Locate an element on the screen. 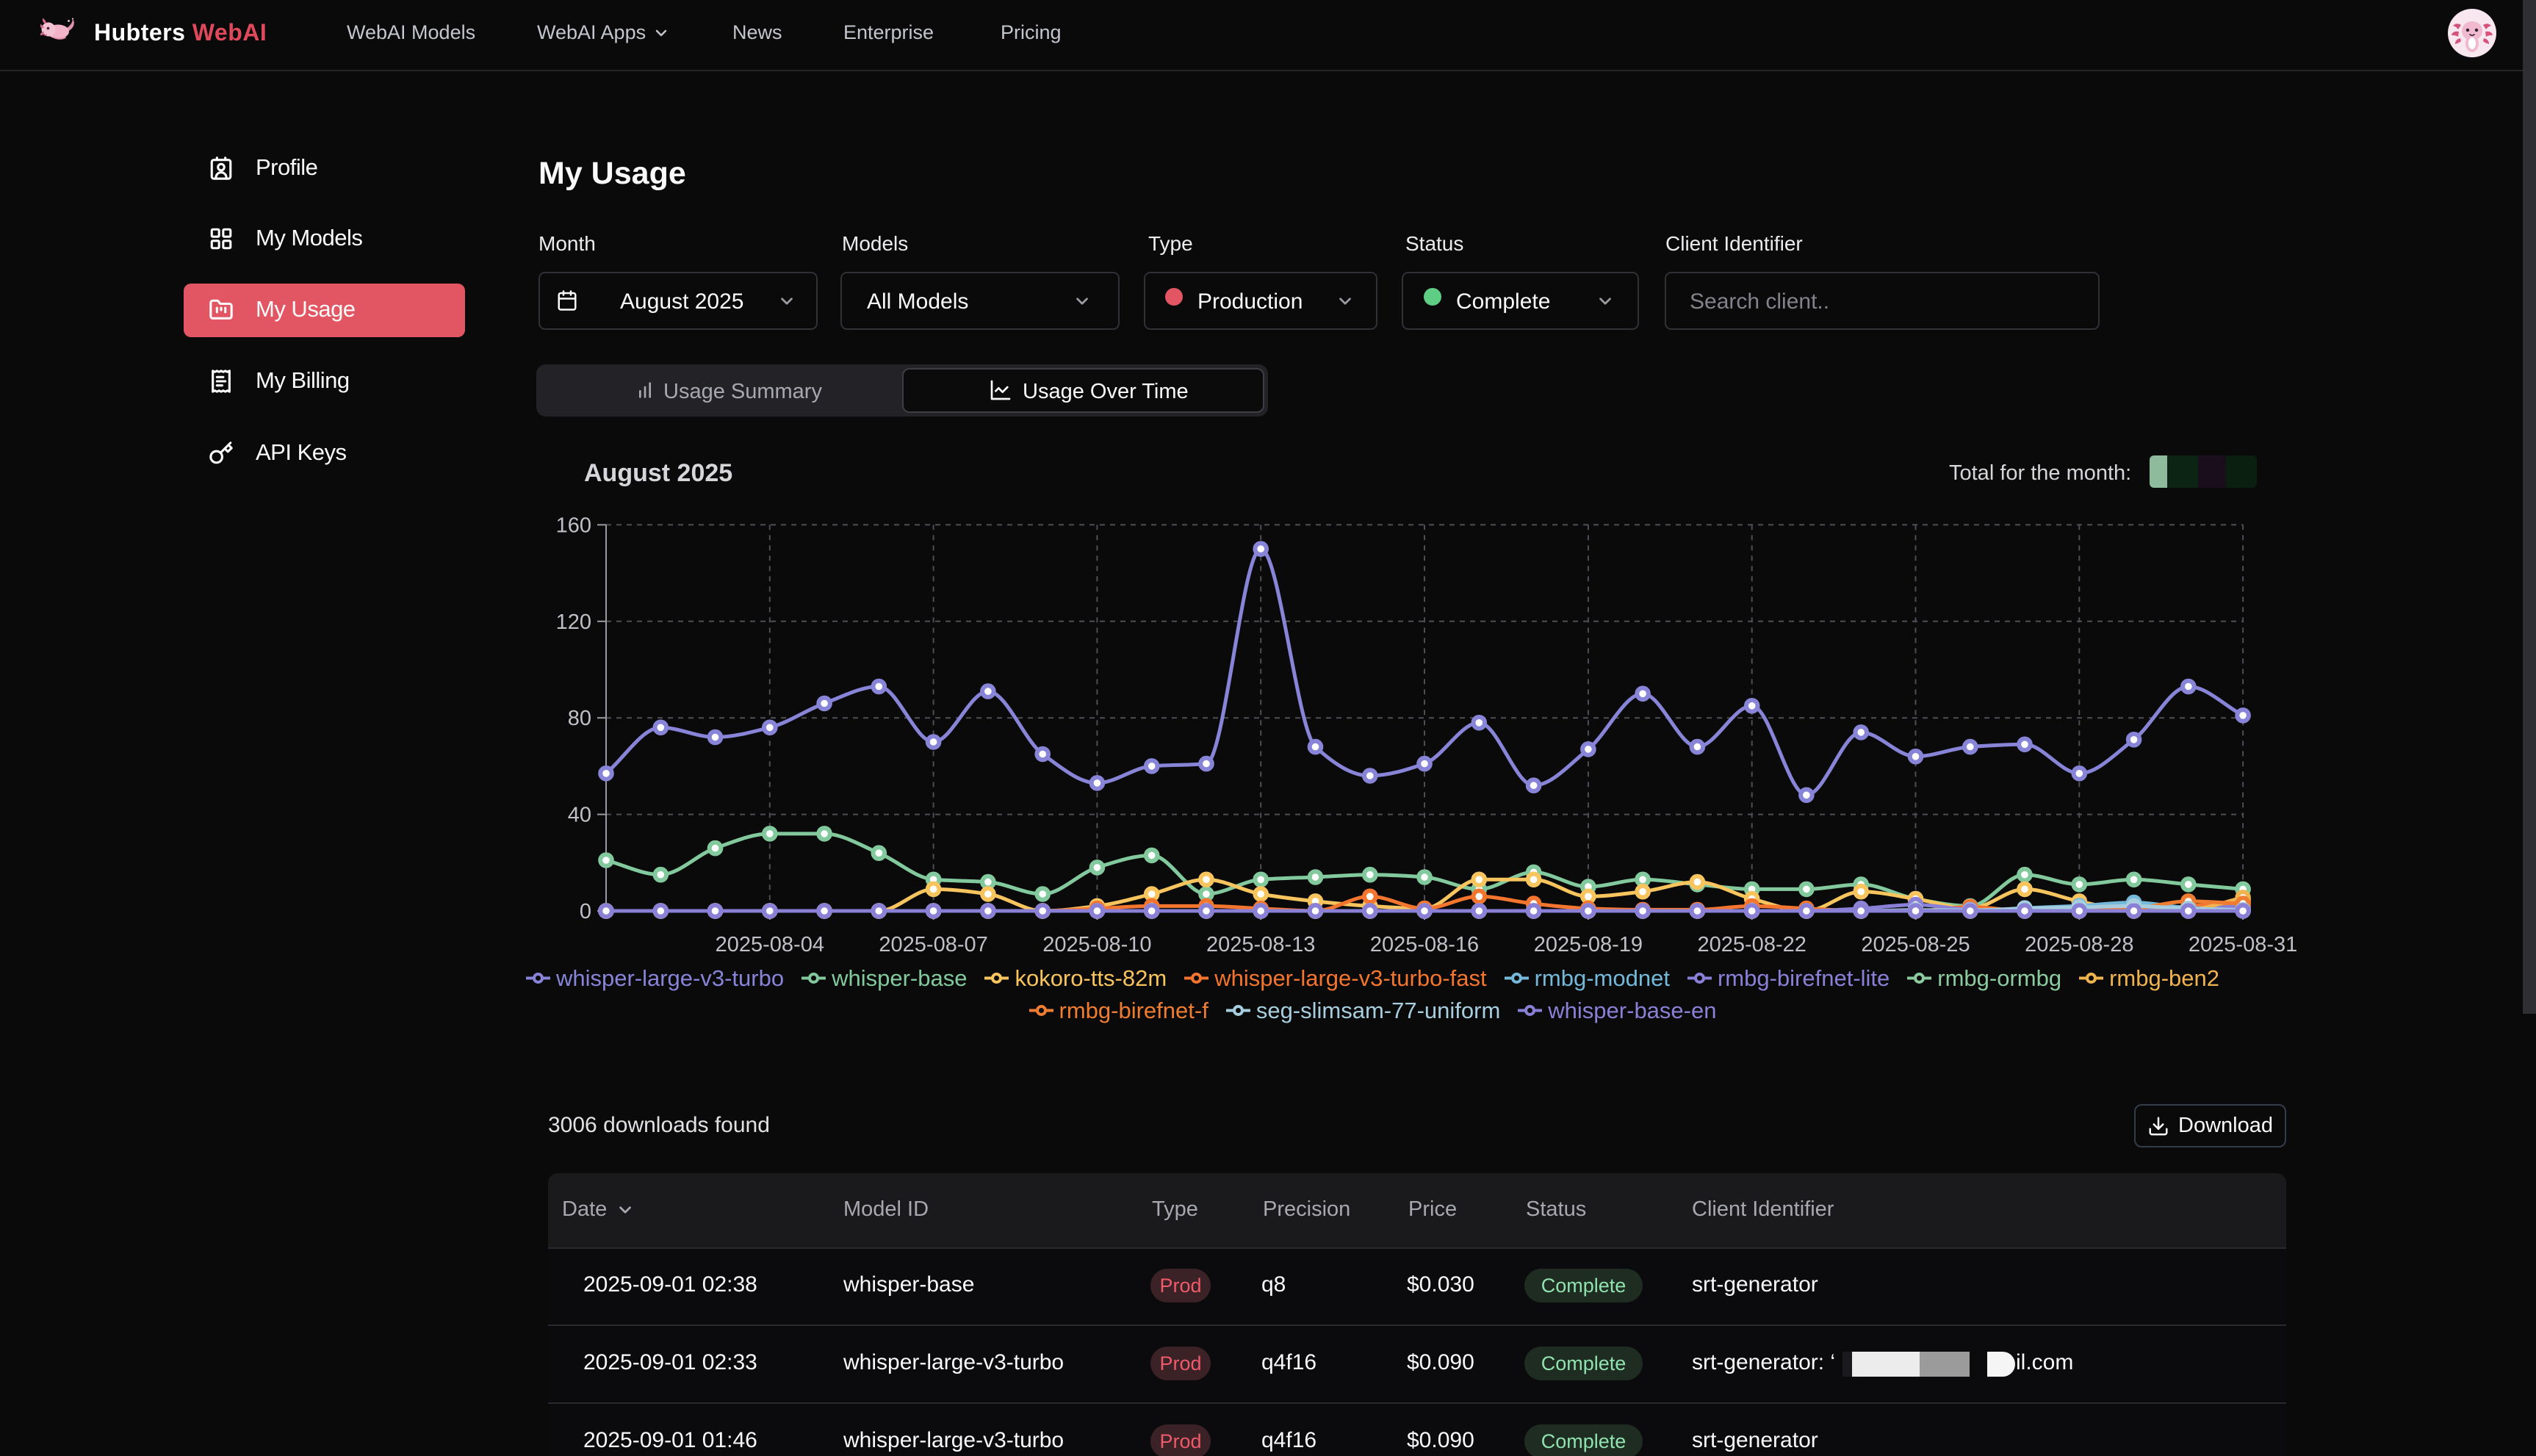  svg-text: 160 is located at coordinates (573, 525).